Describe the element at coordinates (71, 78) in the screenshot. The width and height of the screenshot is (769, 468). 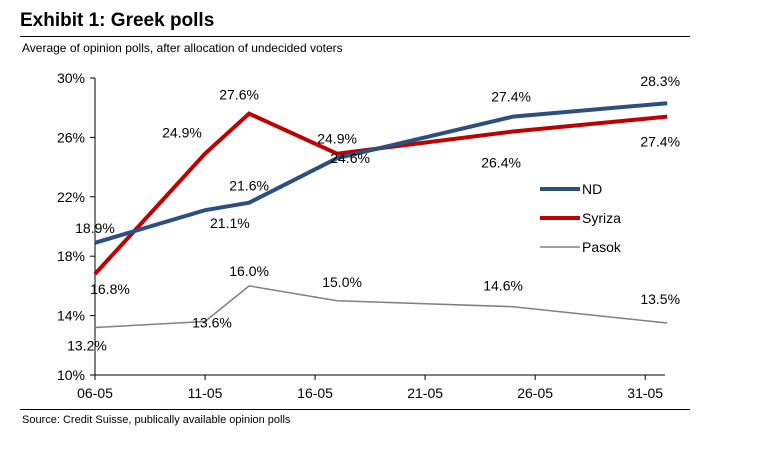
I see `y-tick-label: 30%` at that location.